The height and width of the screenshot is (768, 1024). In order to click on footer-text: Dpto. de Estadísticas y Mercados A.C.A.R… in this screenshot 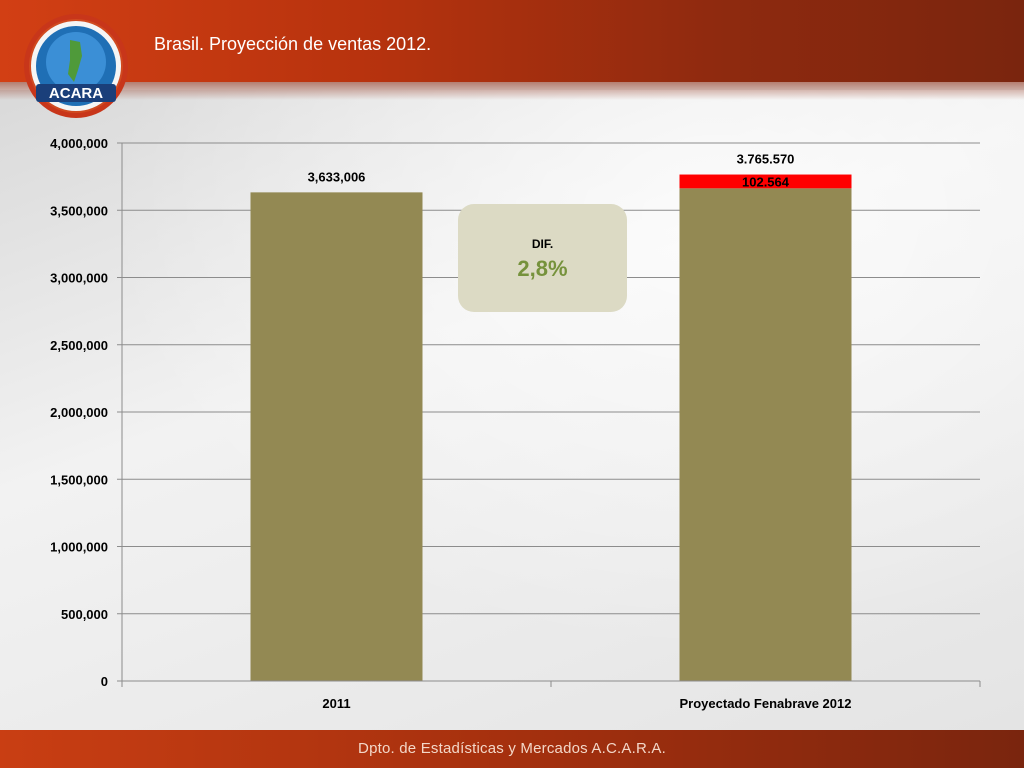, I will do `click(512, 748)`.